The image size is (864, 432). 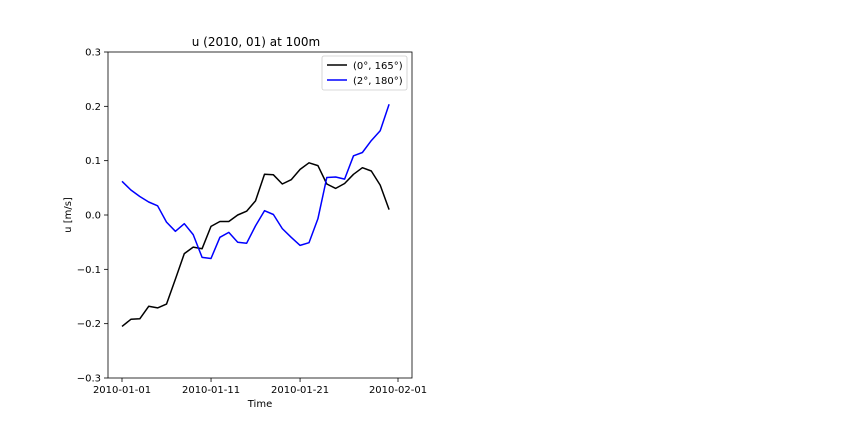 What do you see at coordinates (93, 107) in the screenshot?
I see `y-tick-label: 0.2` at bounding box center [93, 107].